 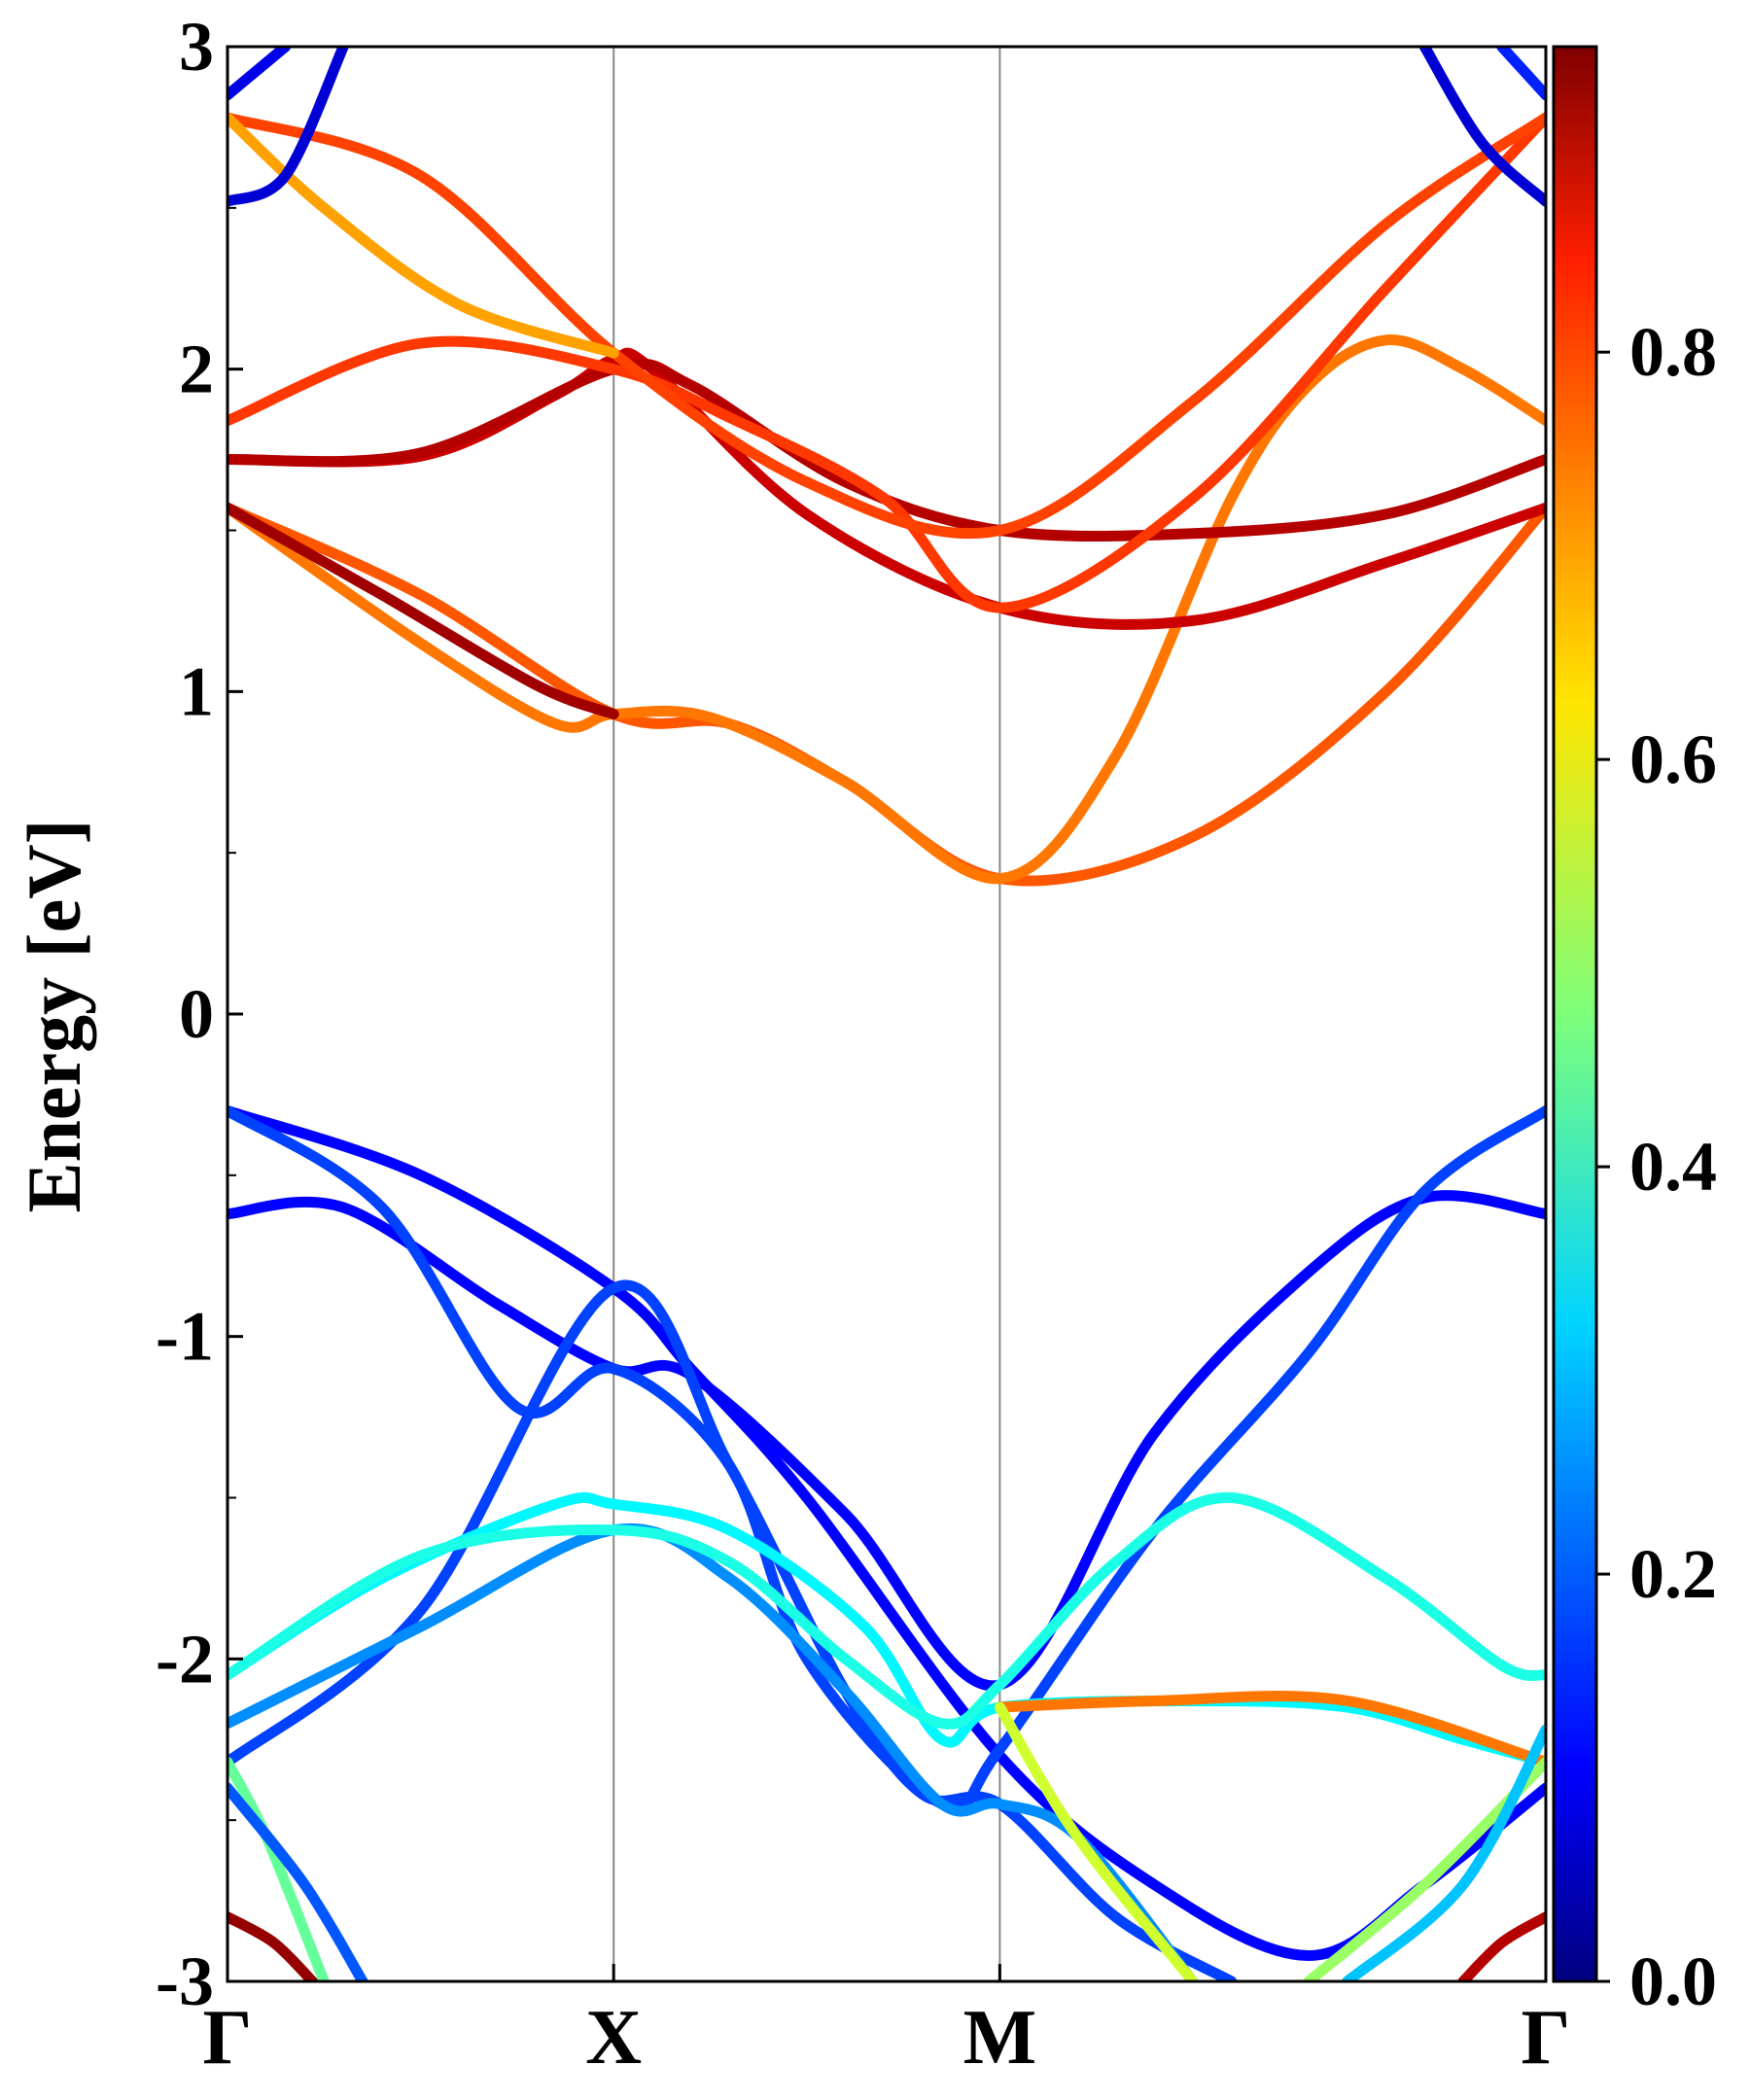 I want to click on colorbar-tick-label: 0.2, so click(x=1673, y=1574).